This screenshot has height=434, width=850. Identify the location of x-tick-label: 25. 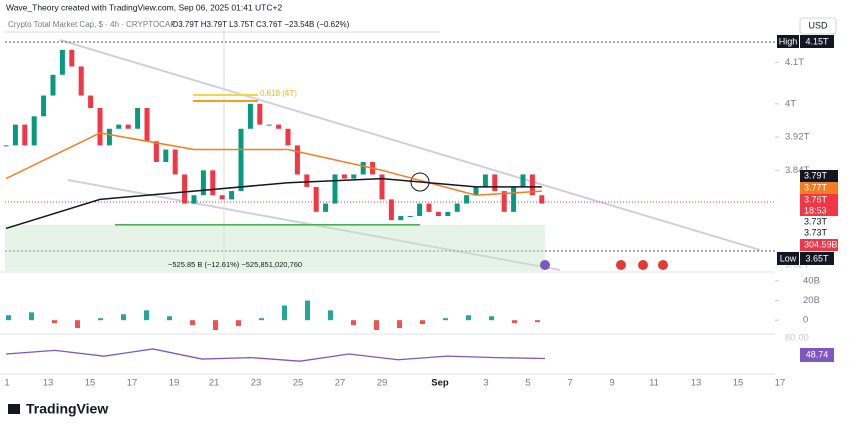
(298, 383).